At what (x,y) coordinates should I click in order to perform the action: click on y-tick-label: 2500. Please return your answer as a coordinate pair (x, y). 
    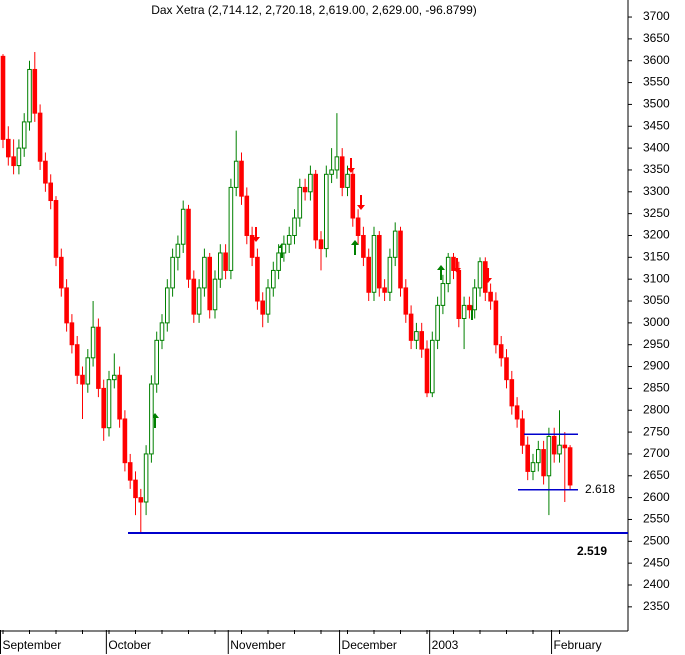
    Looking at the image, I should click on (656, 540).